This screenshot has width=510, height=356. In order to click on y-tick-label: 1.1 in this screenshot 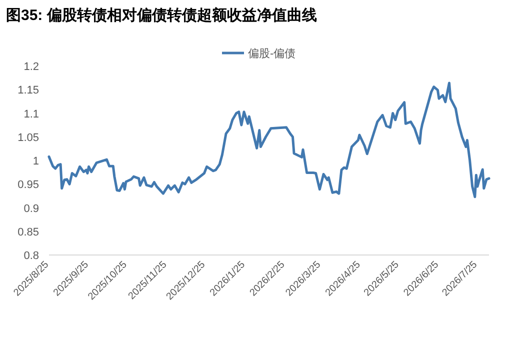, I will do `click(31, 114)`.